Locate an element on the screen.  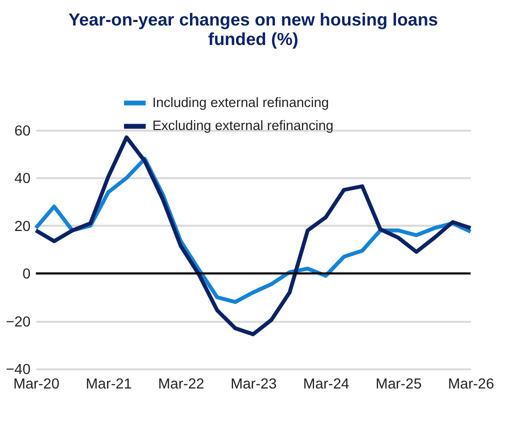
y-tick-label: −40 is located at coordinates (18, 370).